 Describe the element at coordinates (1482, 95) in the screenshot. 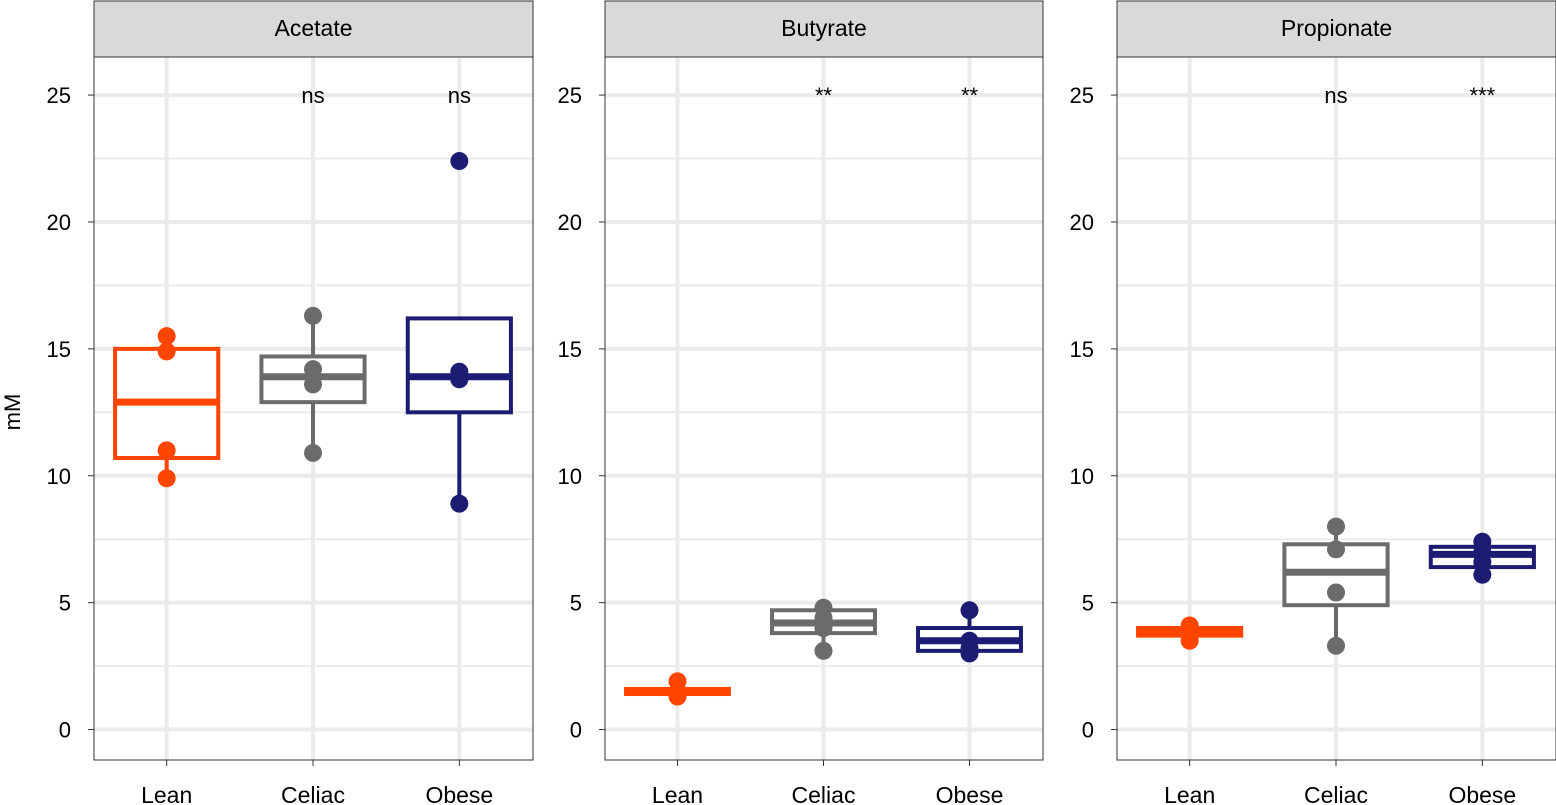

I see `significance-label: ***` at that location.